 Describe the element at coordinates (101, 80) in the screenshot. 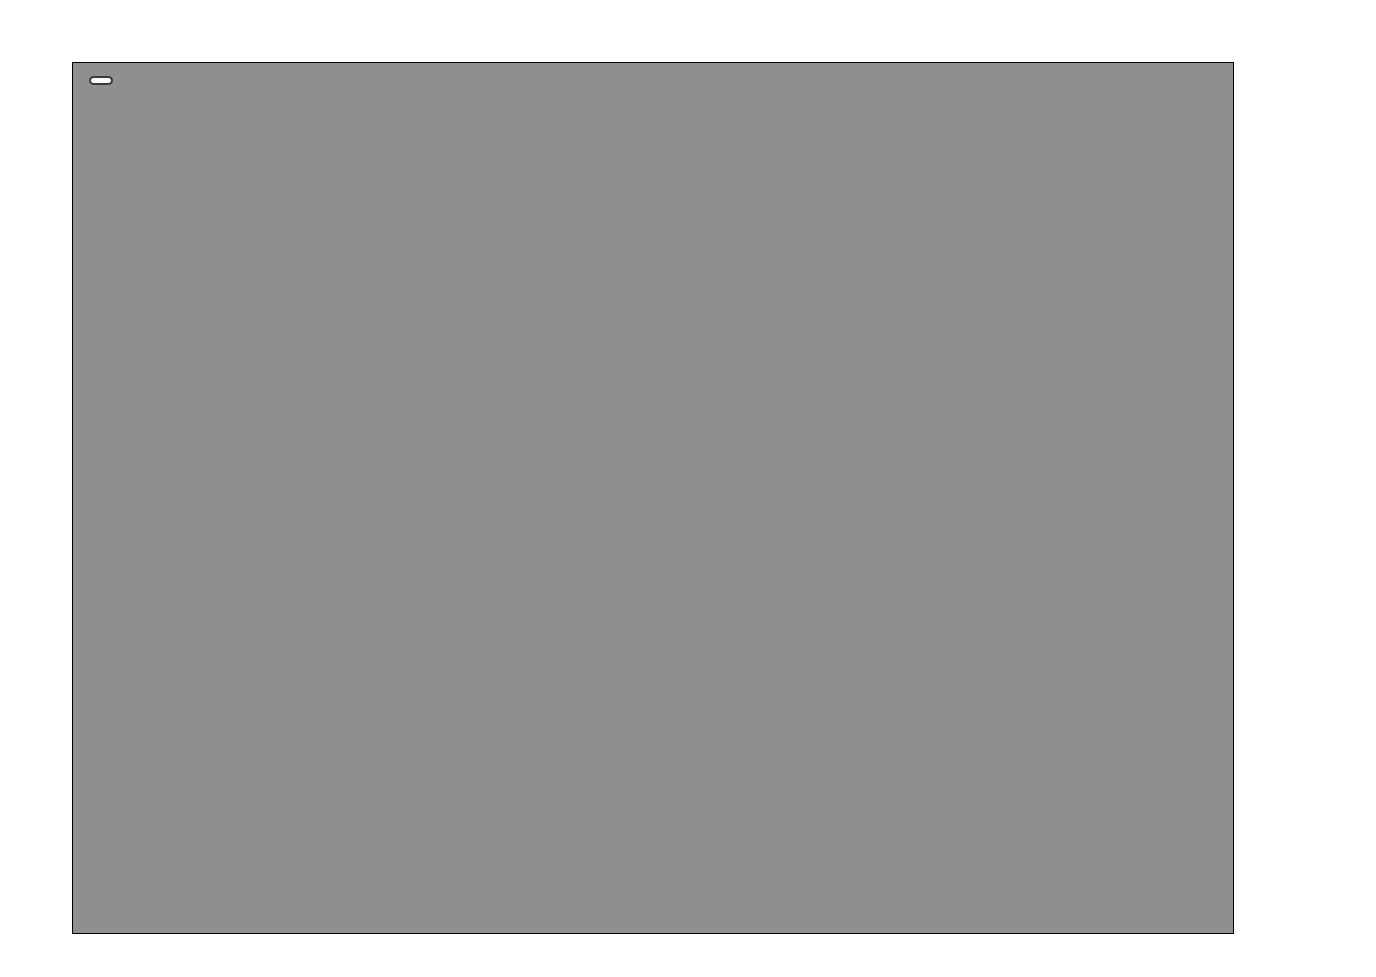

I see `max-wind-badge` at that location.